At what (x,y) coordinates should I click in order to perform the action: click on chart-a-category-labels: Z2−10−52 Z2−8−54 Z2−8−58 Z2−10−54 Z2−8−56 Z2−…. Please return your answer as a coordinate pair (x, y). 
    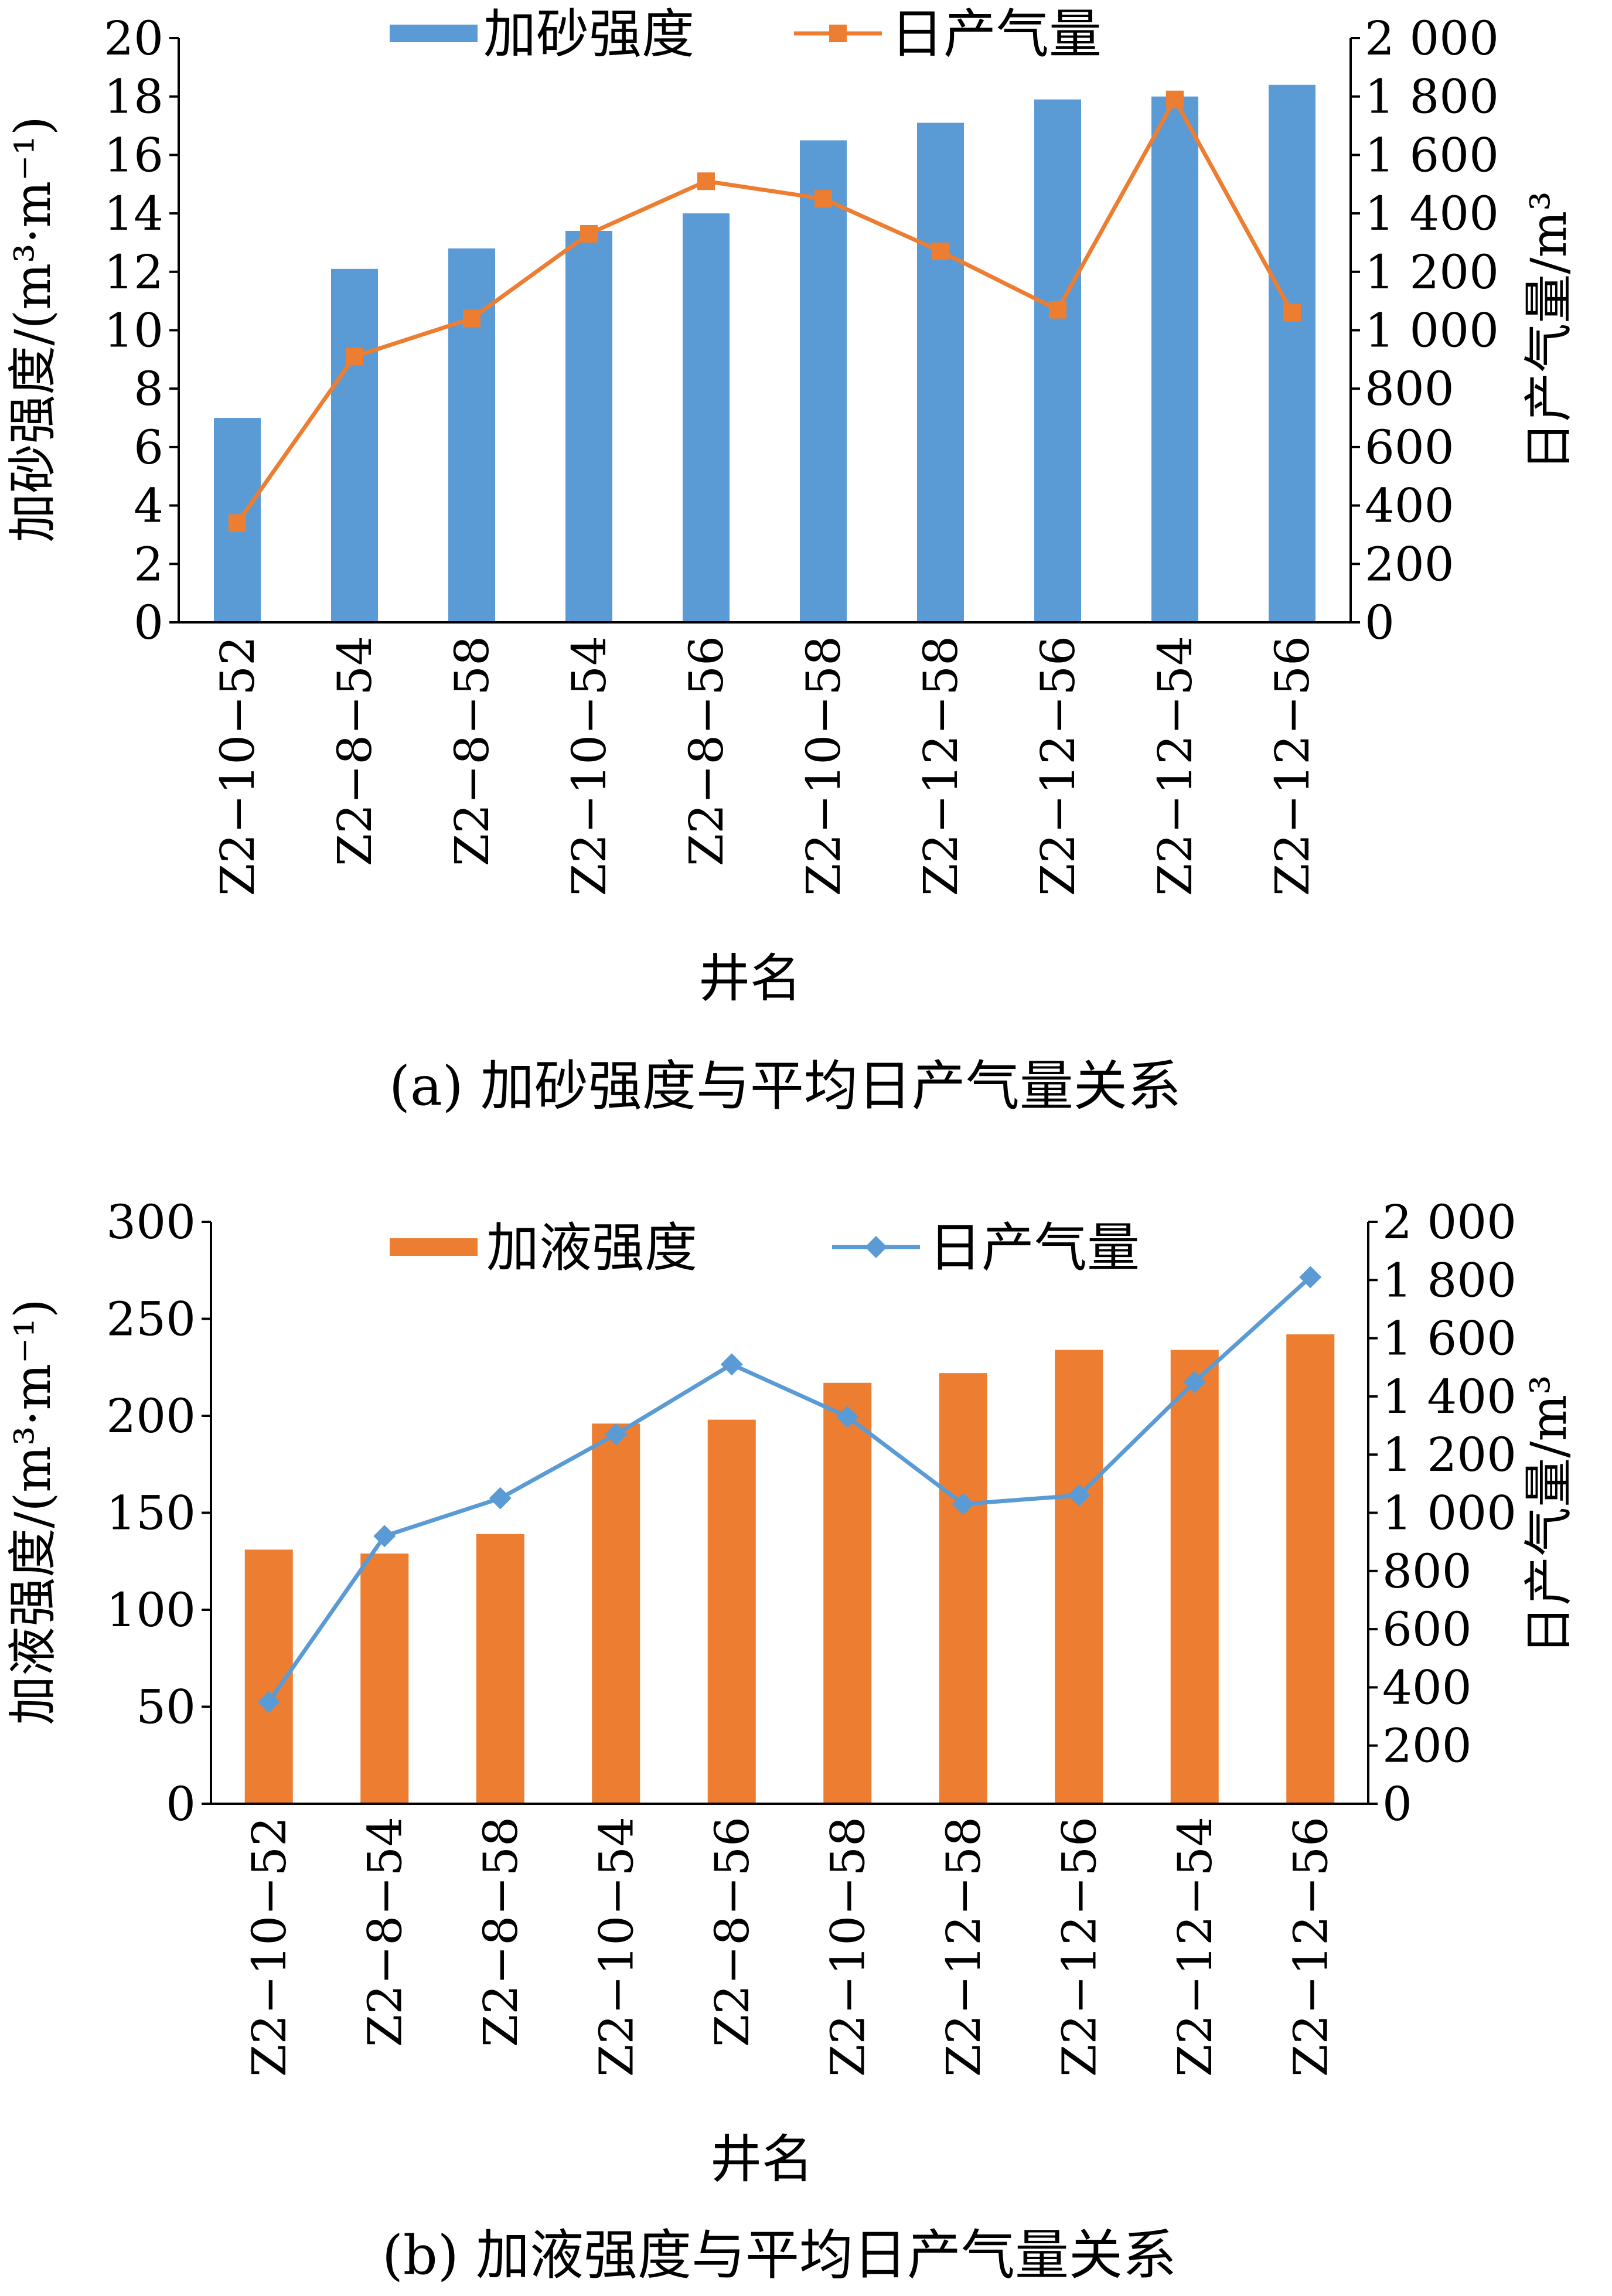
    Looking at the image, I should click on (765, 766).